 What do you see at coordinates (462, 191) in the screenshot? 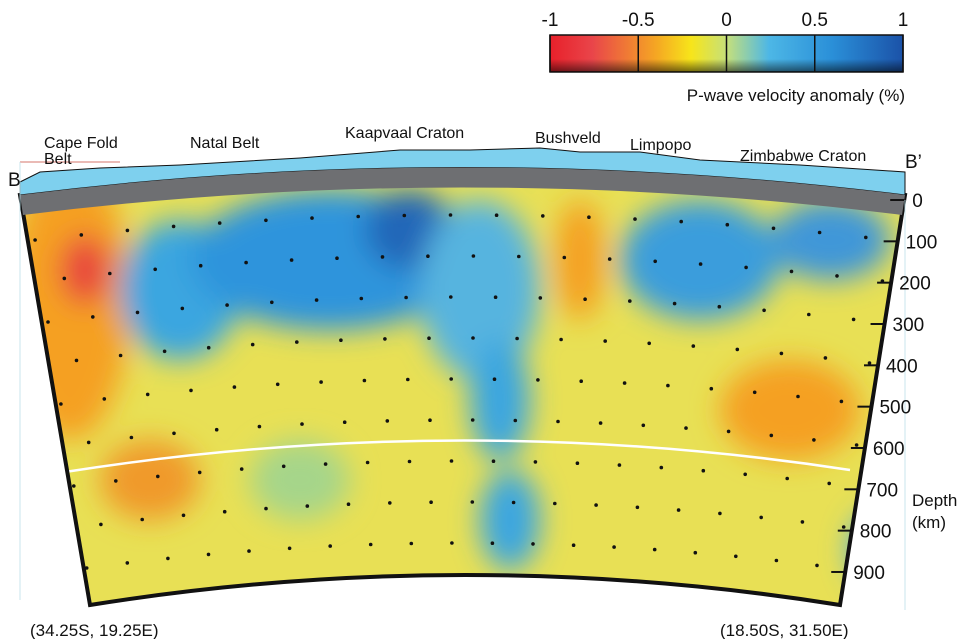
I see `crust` at bounding box center [462, 191].